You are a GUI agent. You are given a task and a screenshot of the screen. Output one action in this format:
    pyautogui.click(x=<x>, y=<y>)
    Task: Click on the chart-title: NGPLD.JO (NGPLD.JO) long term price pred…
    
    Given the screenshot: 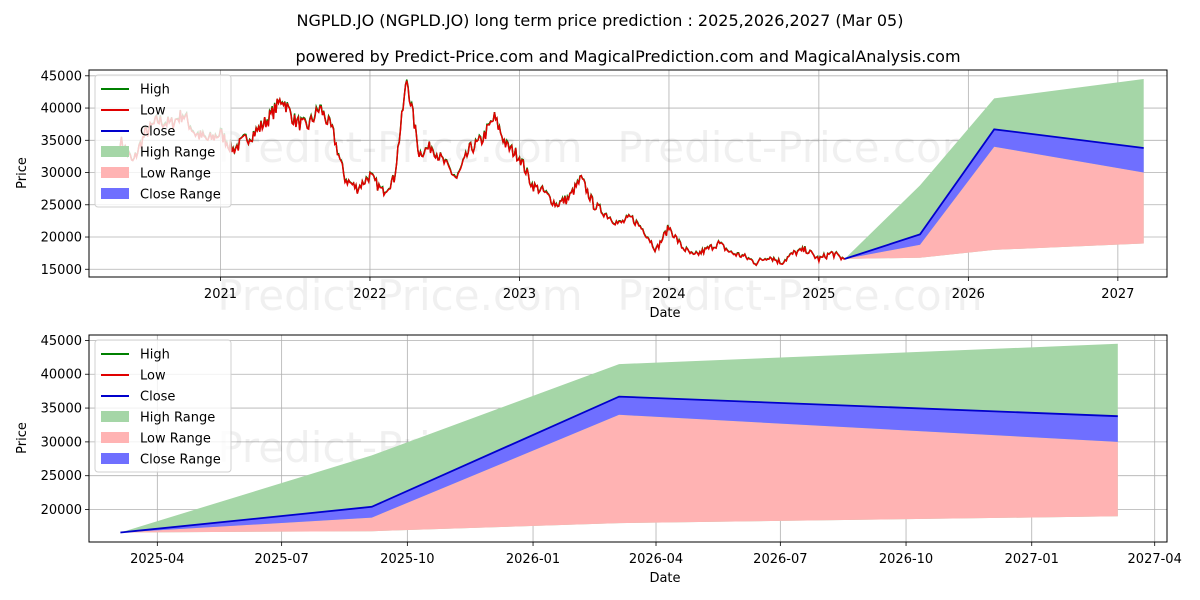 What is the action you would take?
    pyautogui.click(x=600, y=20)
    